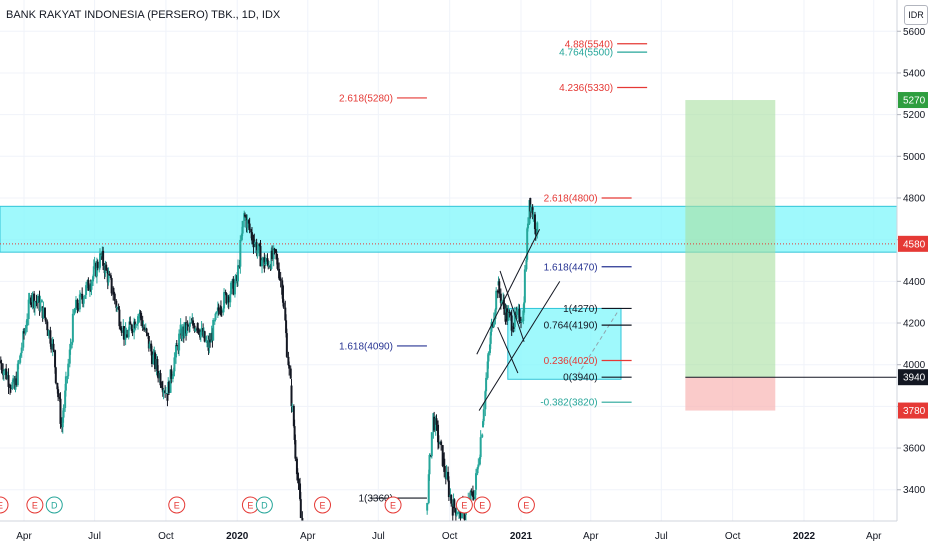 Image resolution: width=932 pixels, height=550 pixels. Describe the element at coordinates (730, 394) in the screenshot. I see `stop-box` at that location.